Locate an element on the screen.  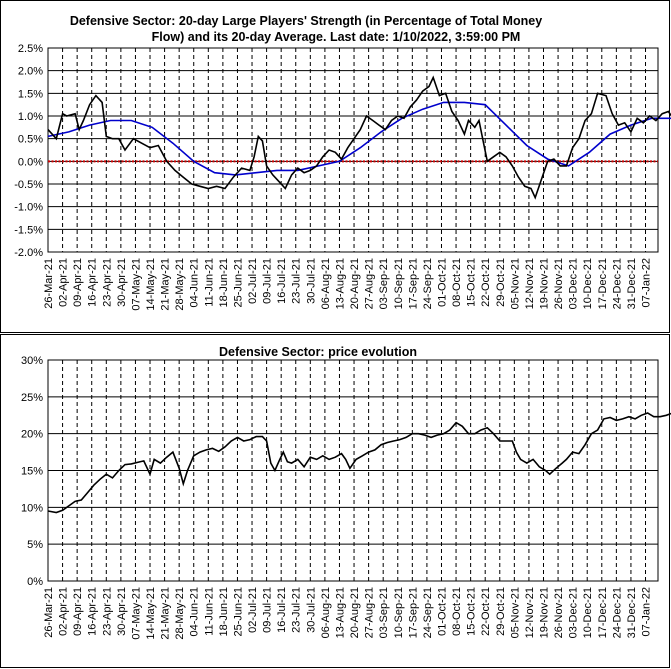
x-tick-label: 15-Oct-21 is located at coordinates (472, 611).